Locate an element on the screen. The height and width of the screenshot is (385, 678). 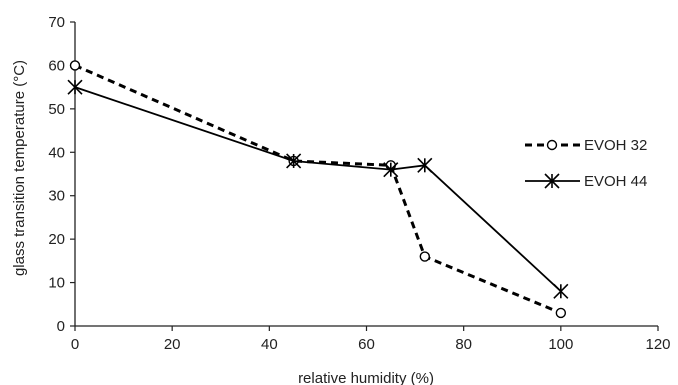
x-tick-label: 20 is located at coordinates (172, 344).